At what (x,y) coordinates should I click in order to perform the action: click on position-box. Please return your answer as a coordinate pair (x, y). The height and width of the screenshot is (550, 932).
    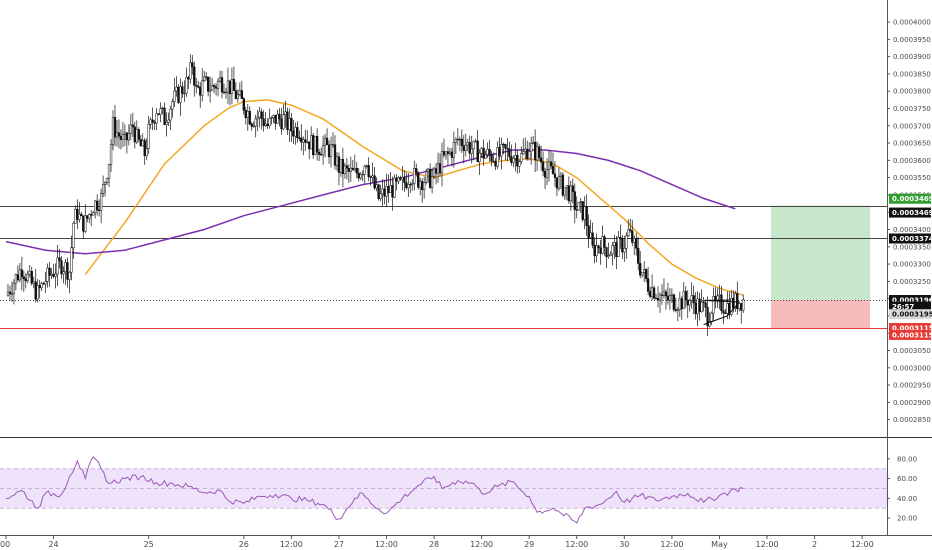
    Looking at the image, I should click on (820, 267).